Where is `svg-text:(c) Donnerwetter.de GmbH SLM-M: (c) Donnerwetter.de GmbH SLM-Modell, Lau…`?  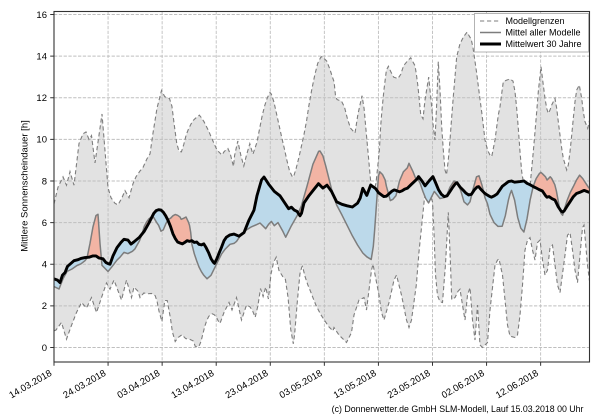
svg-text:(c) Donnerwetter.de GmbH SLM-M: (c) Donnerwetter.de GmbH SLM-Modell, Lau… is located at coordinates (458, 409).